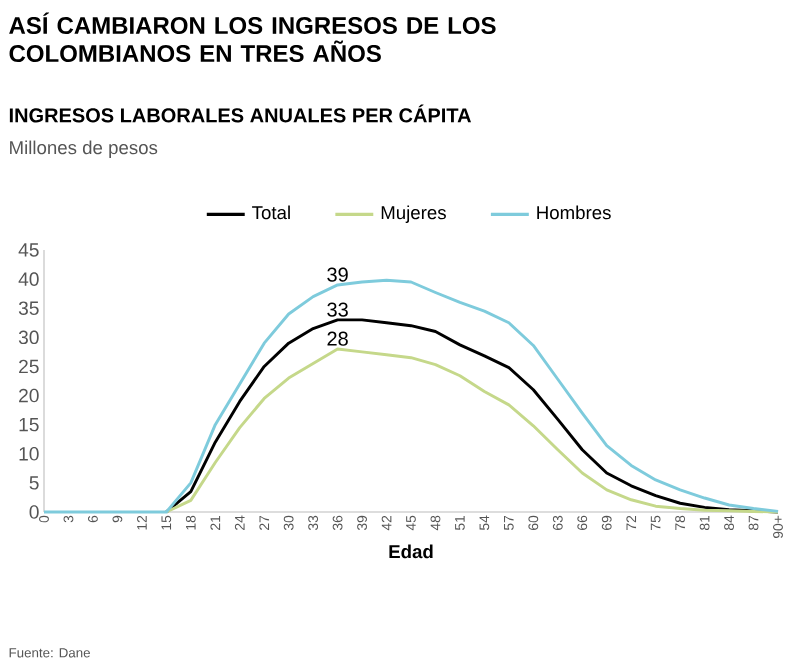 This screenshot has height=666, width=800. What do you see at coordinates (29, 366) in the screenshot?
I see `y-tick-label: 25` at bounding box center [29, 366].